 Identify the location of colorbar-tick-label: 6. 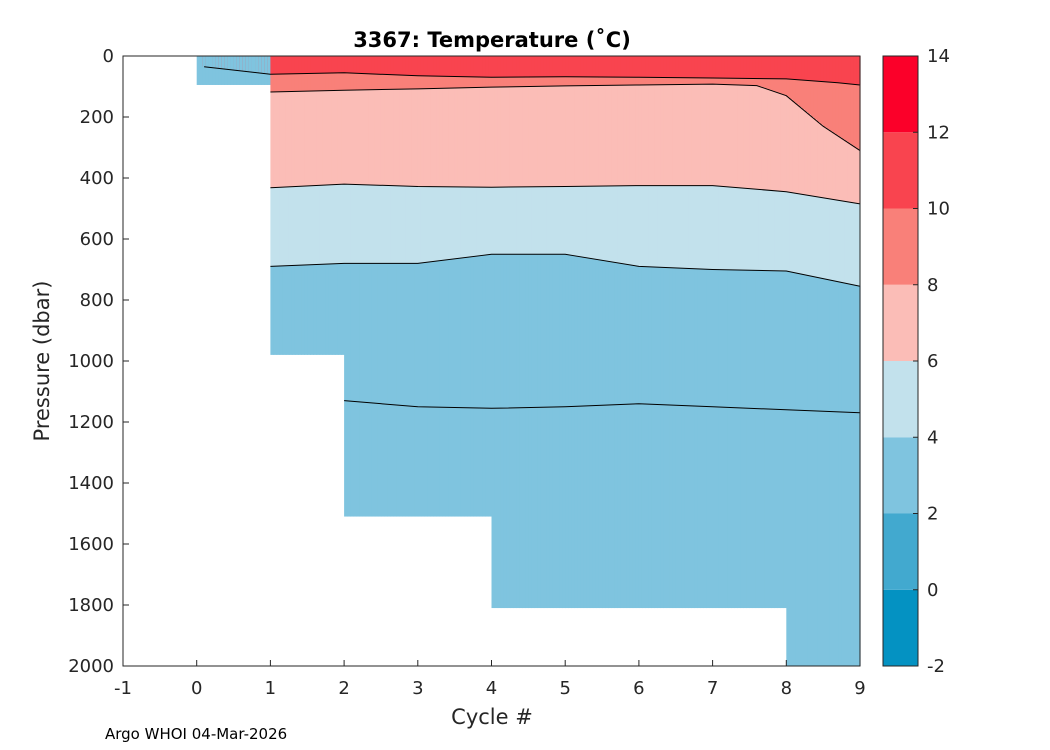
(932, 361).